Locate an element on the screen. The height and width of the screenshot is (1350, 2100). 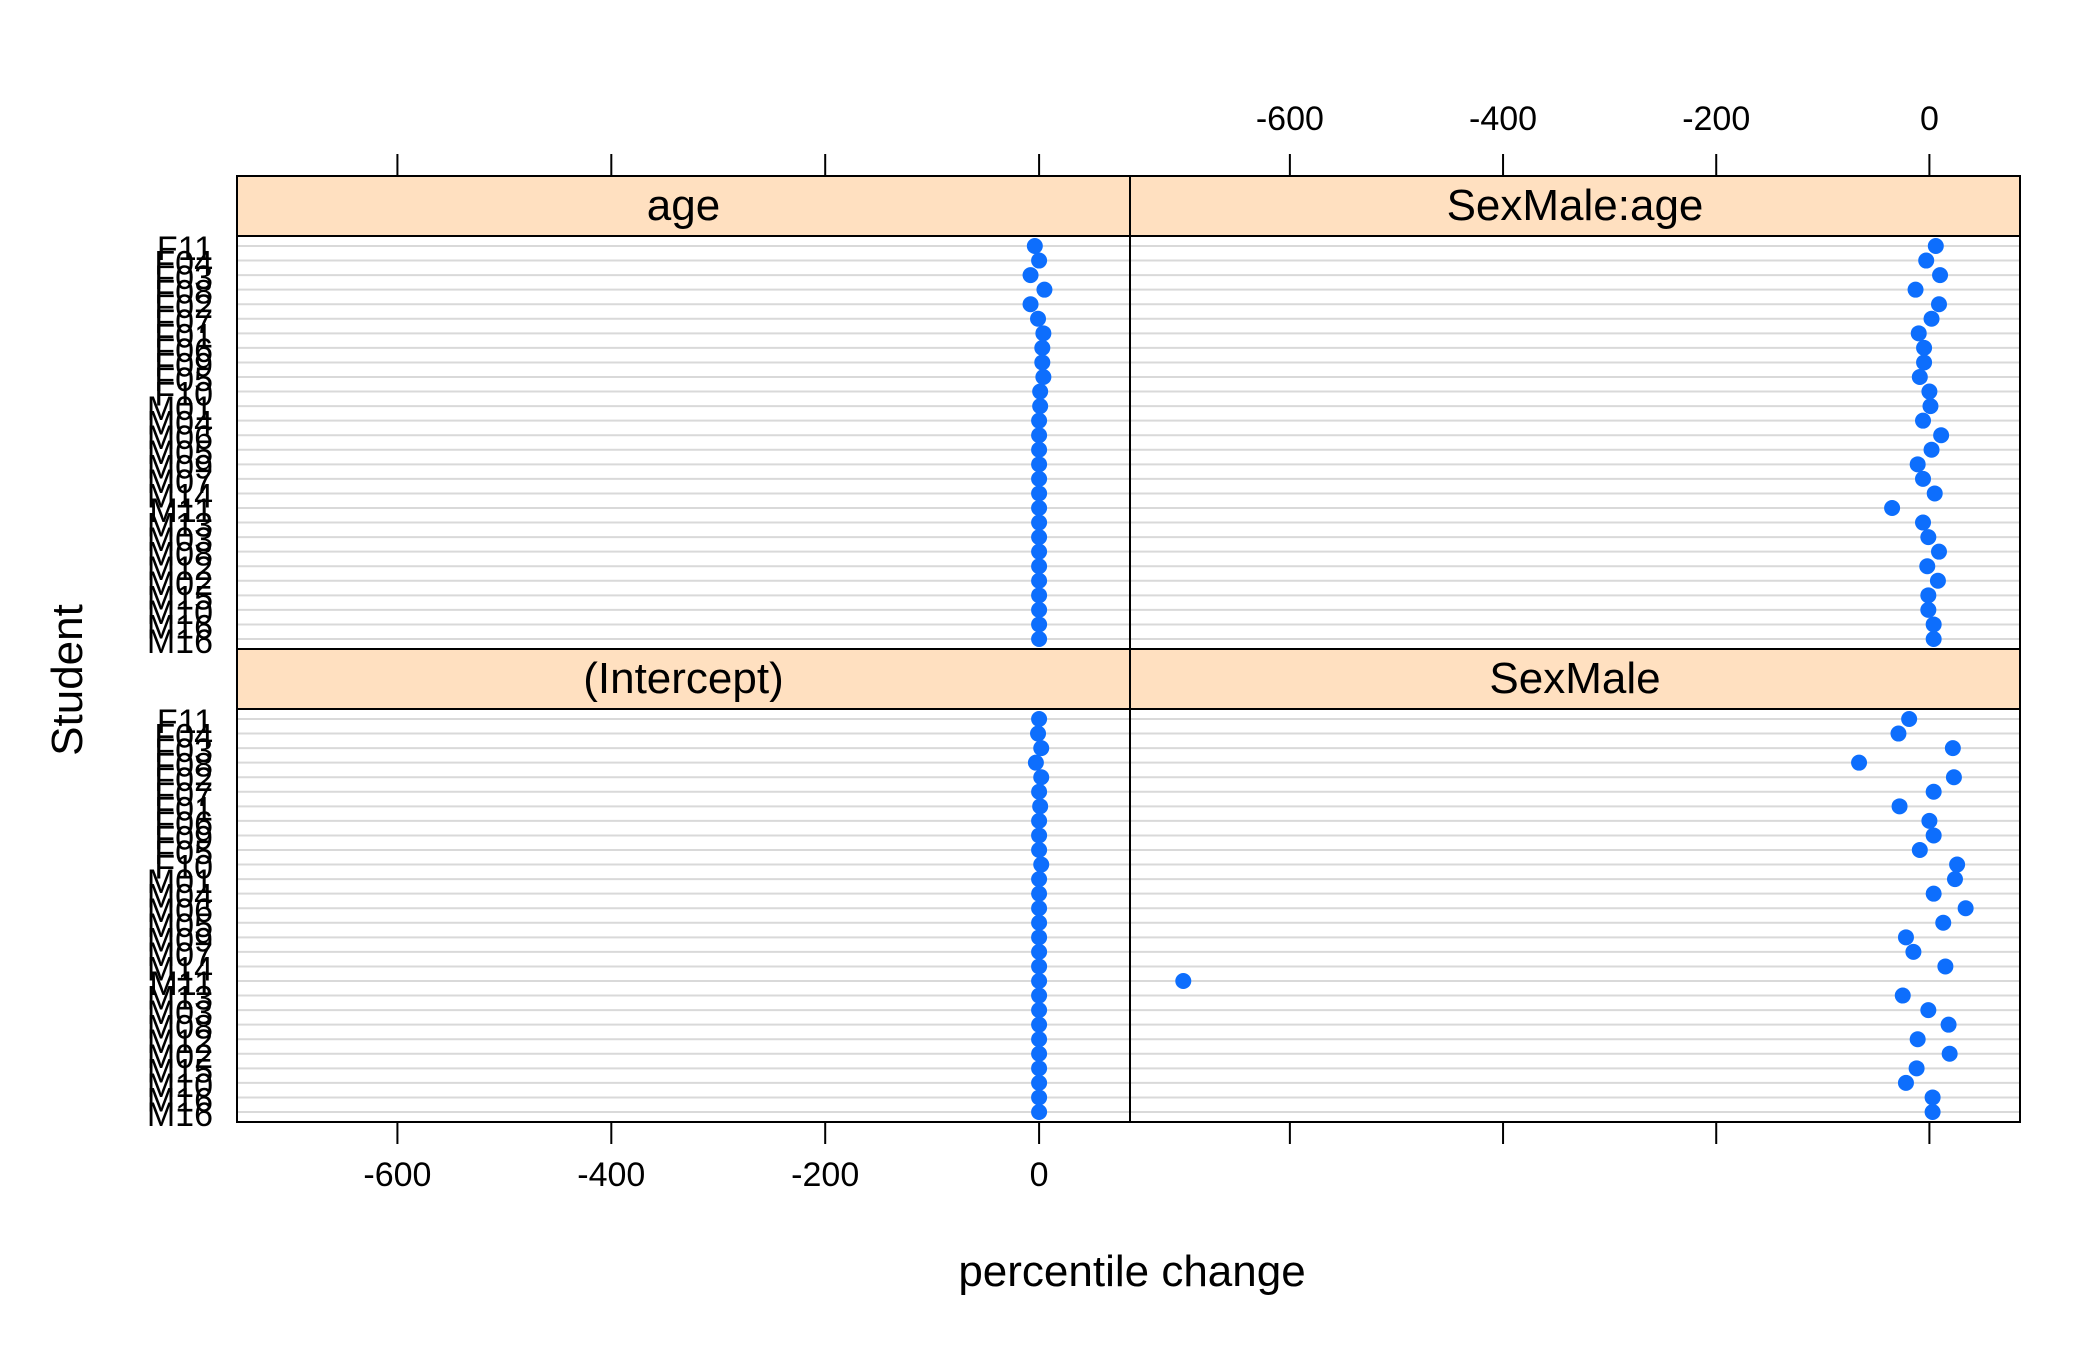
panel: SexMale:age is located at coordinates (1575, 412).